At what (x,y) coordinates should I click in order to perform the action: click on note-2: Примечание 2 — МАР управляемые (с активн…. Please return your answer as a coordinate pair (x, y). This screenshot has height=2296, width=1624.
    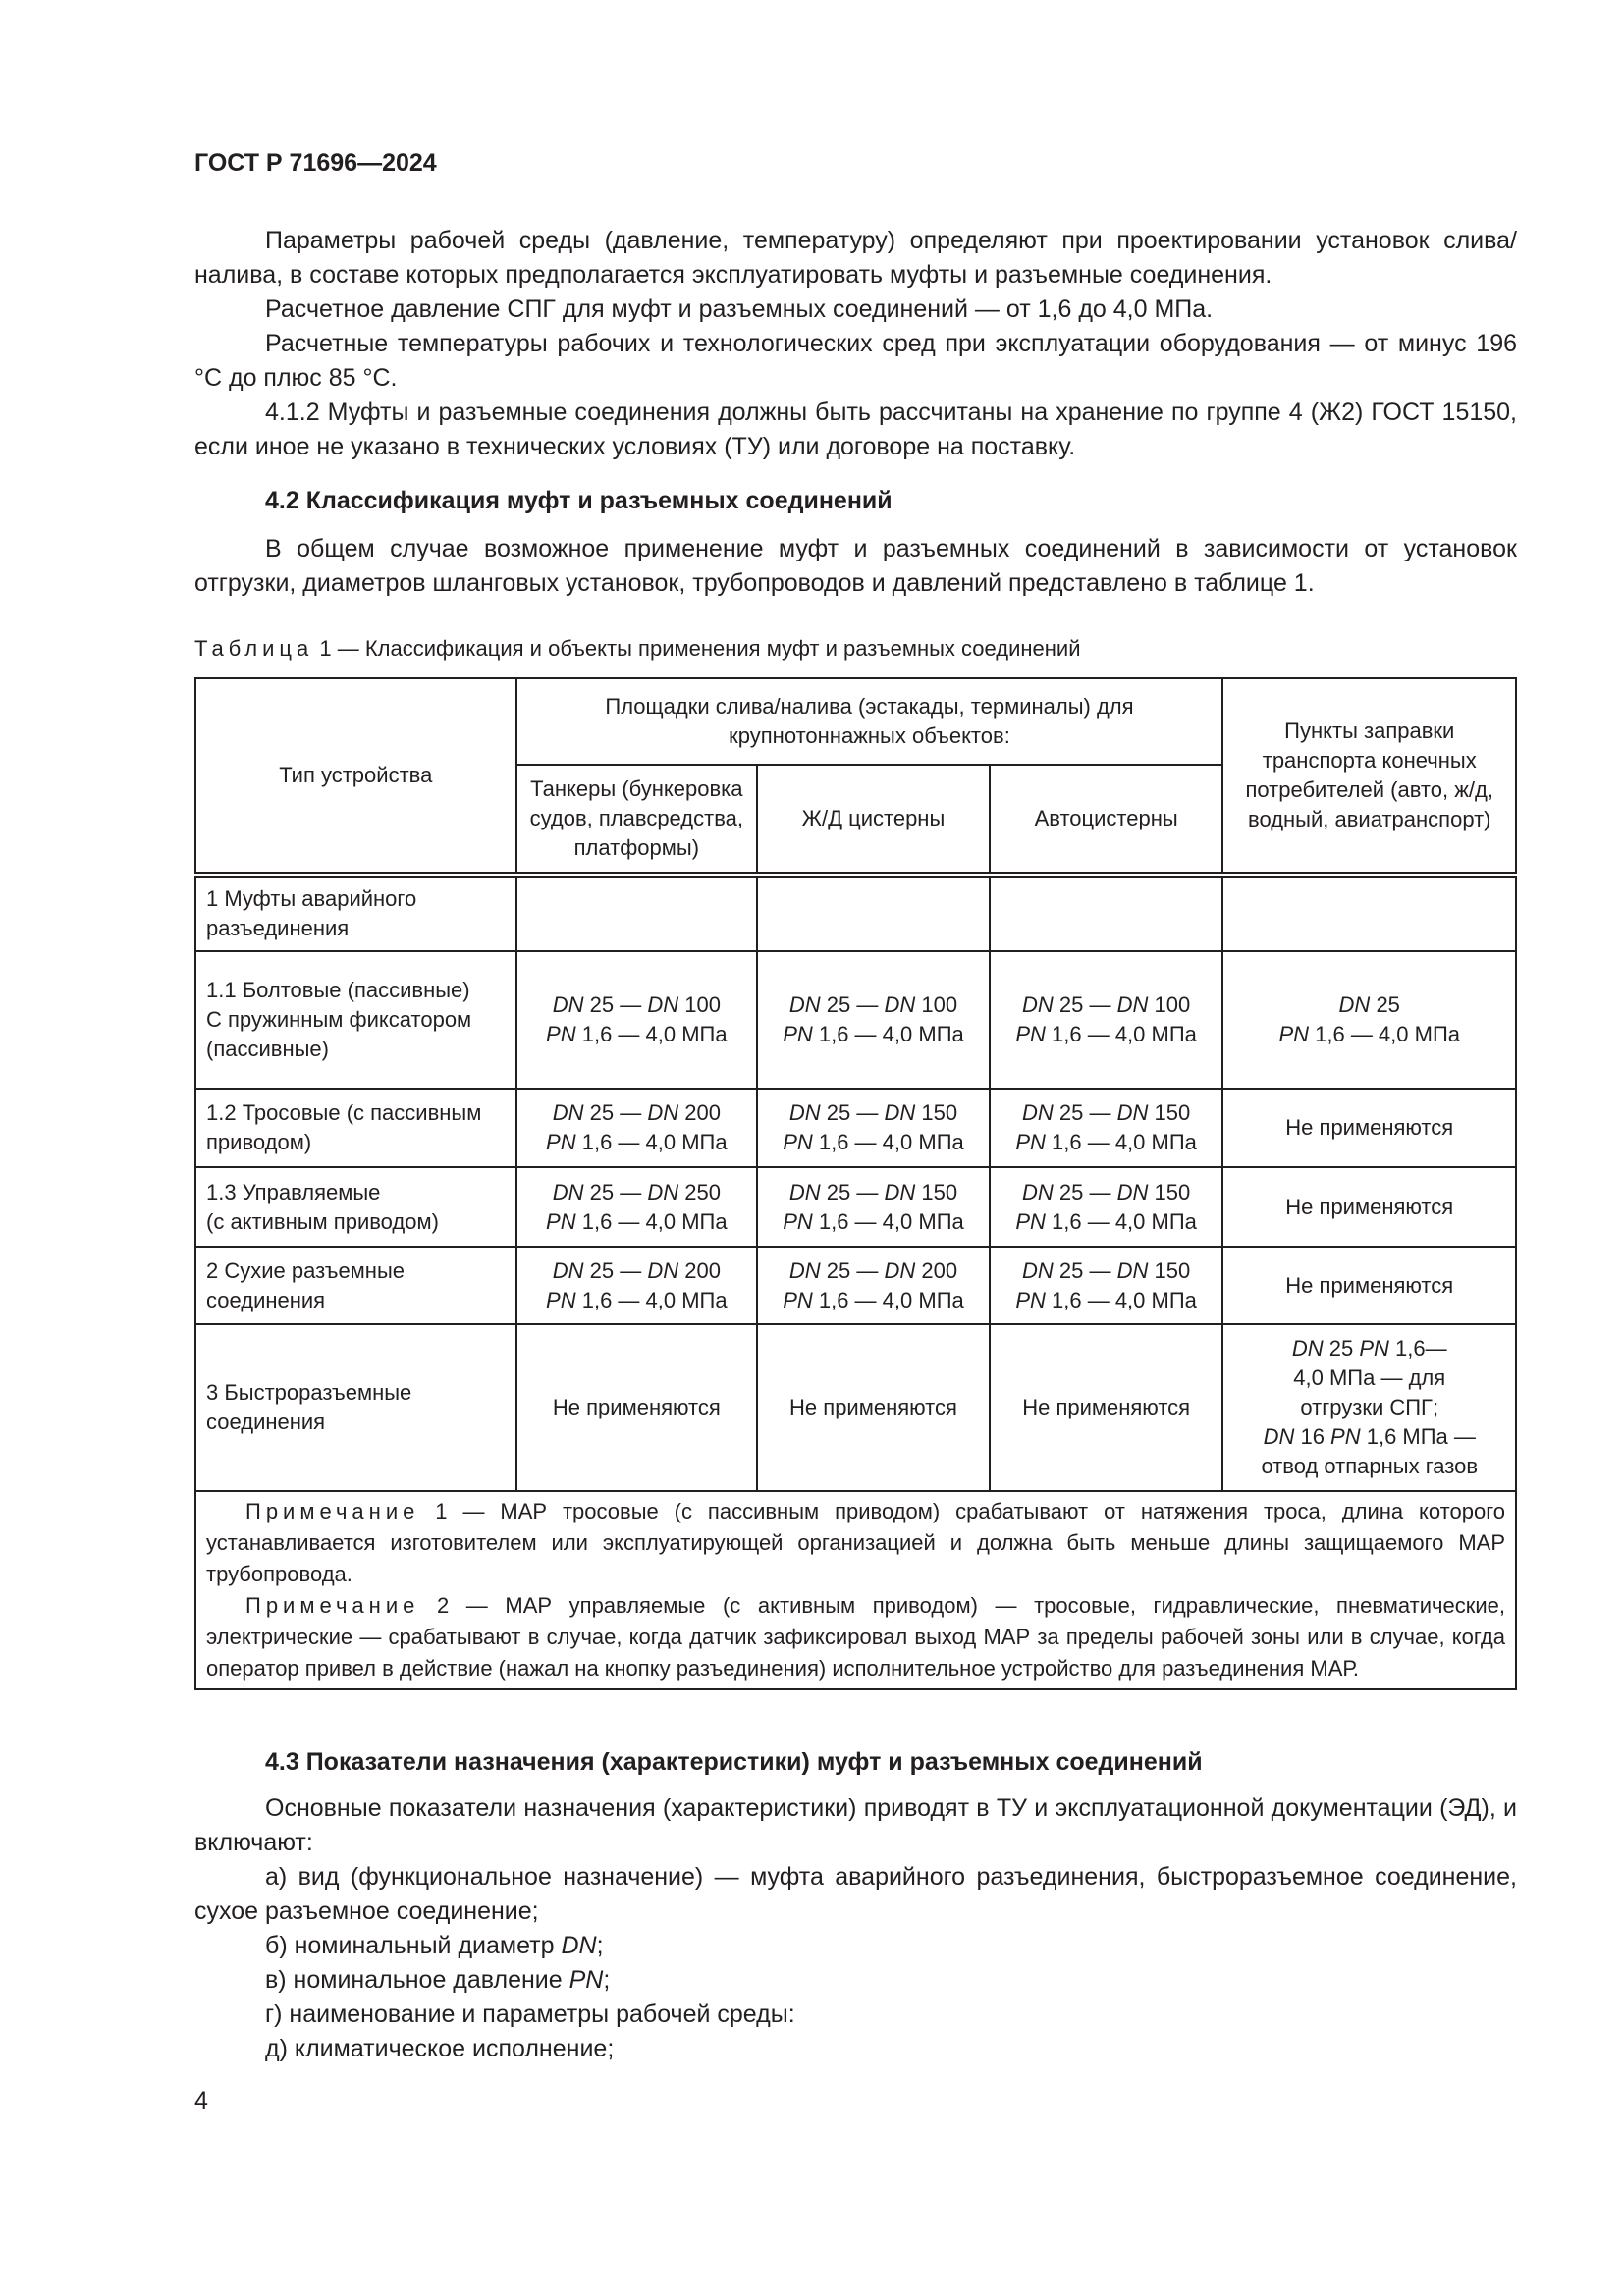
    Looking at the image, I should click on (855, 1637).